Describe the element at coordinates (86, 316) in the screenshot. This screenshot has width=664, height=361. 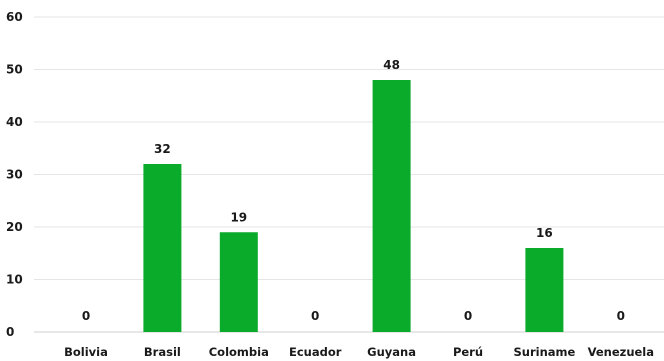
I see `data-label-bolivia: 0` at that location.